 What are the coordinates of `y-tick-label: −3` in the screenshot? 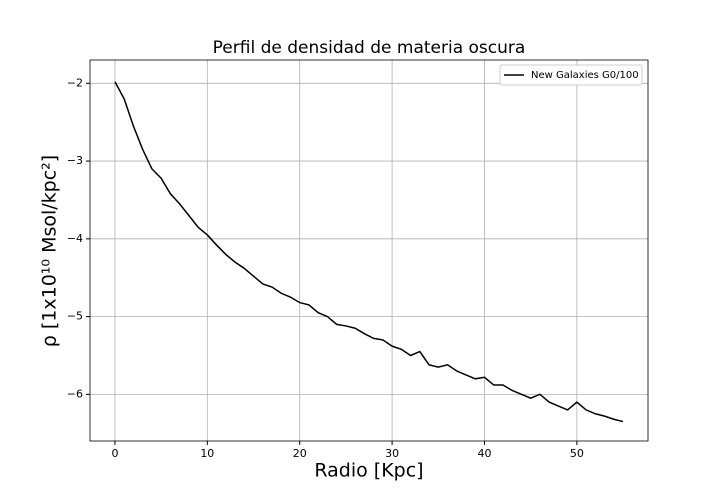 It's located at (75, 160).